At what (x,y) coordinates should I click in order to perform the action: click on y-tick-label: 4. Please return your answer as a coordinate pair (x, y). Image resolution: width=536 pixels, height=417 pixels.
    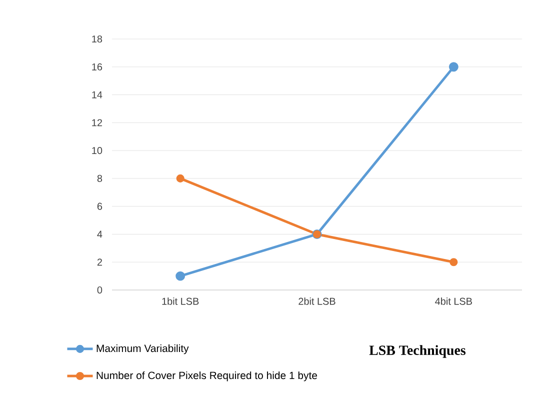
    Looking at the image, I should click on (99, 234).